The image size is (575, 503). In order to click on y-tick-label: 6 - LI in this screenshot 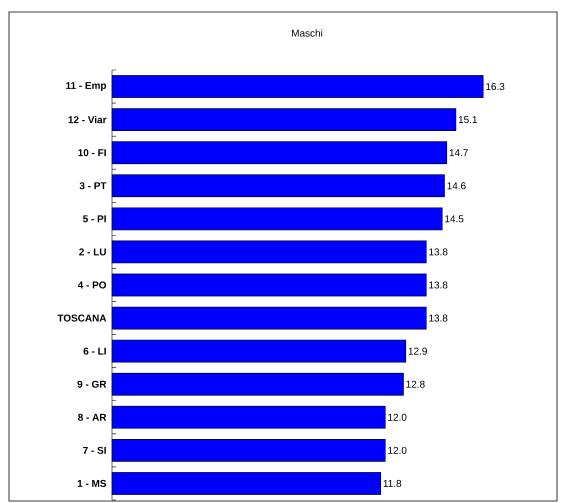, I will do `click(95, 351)`.